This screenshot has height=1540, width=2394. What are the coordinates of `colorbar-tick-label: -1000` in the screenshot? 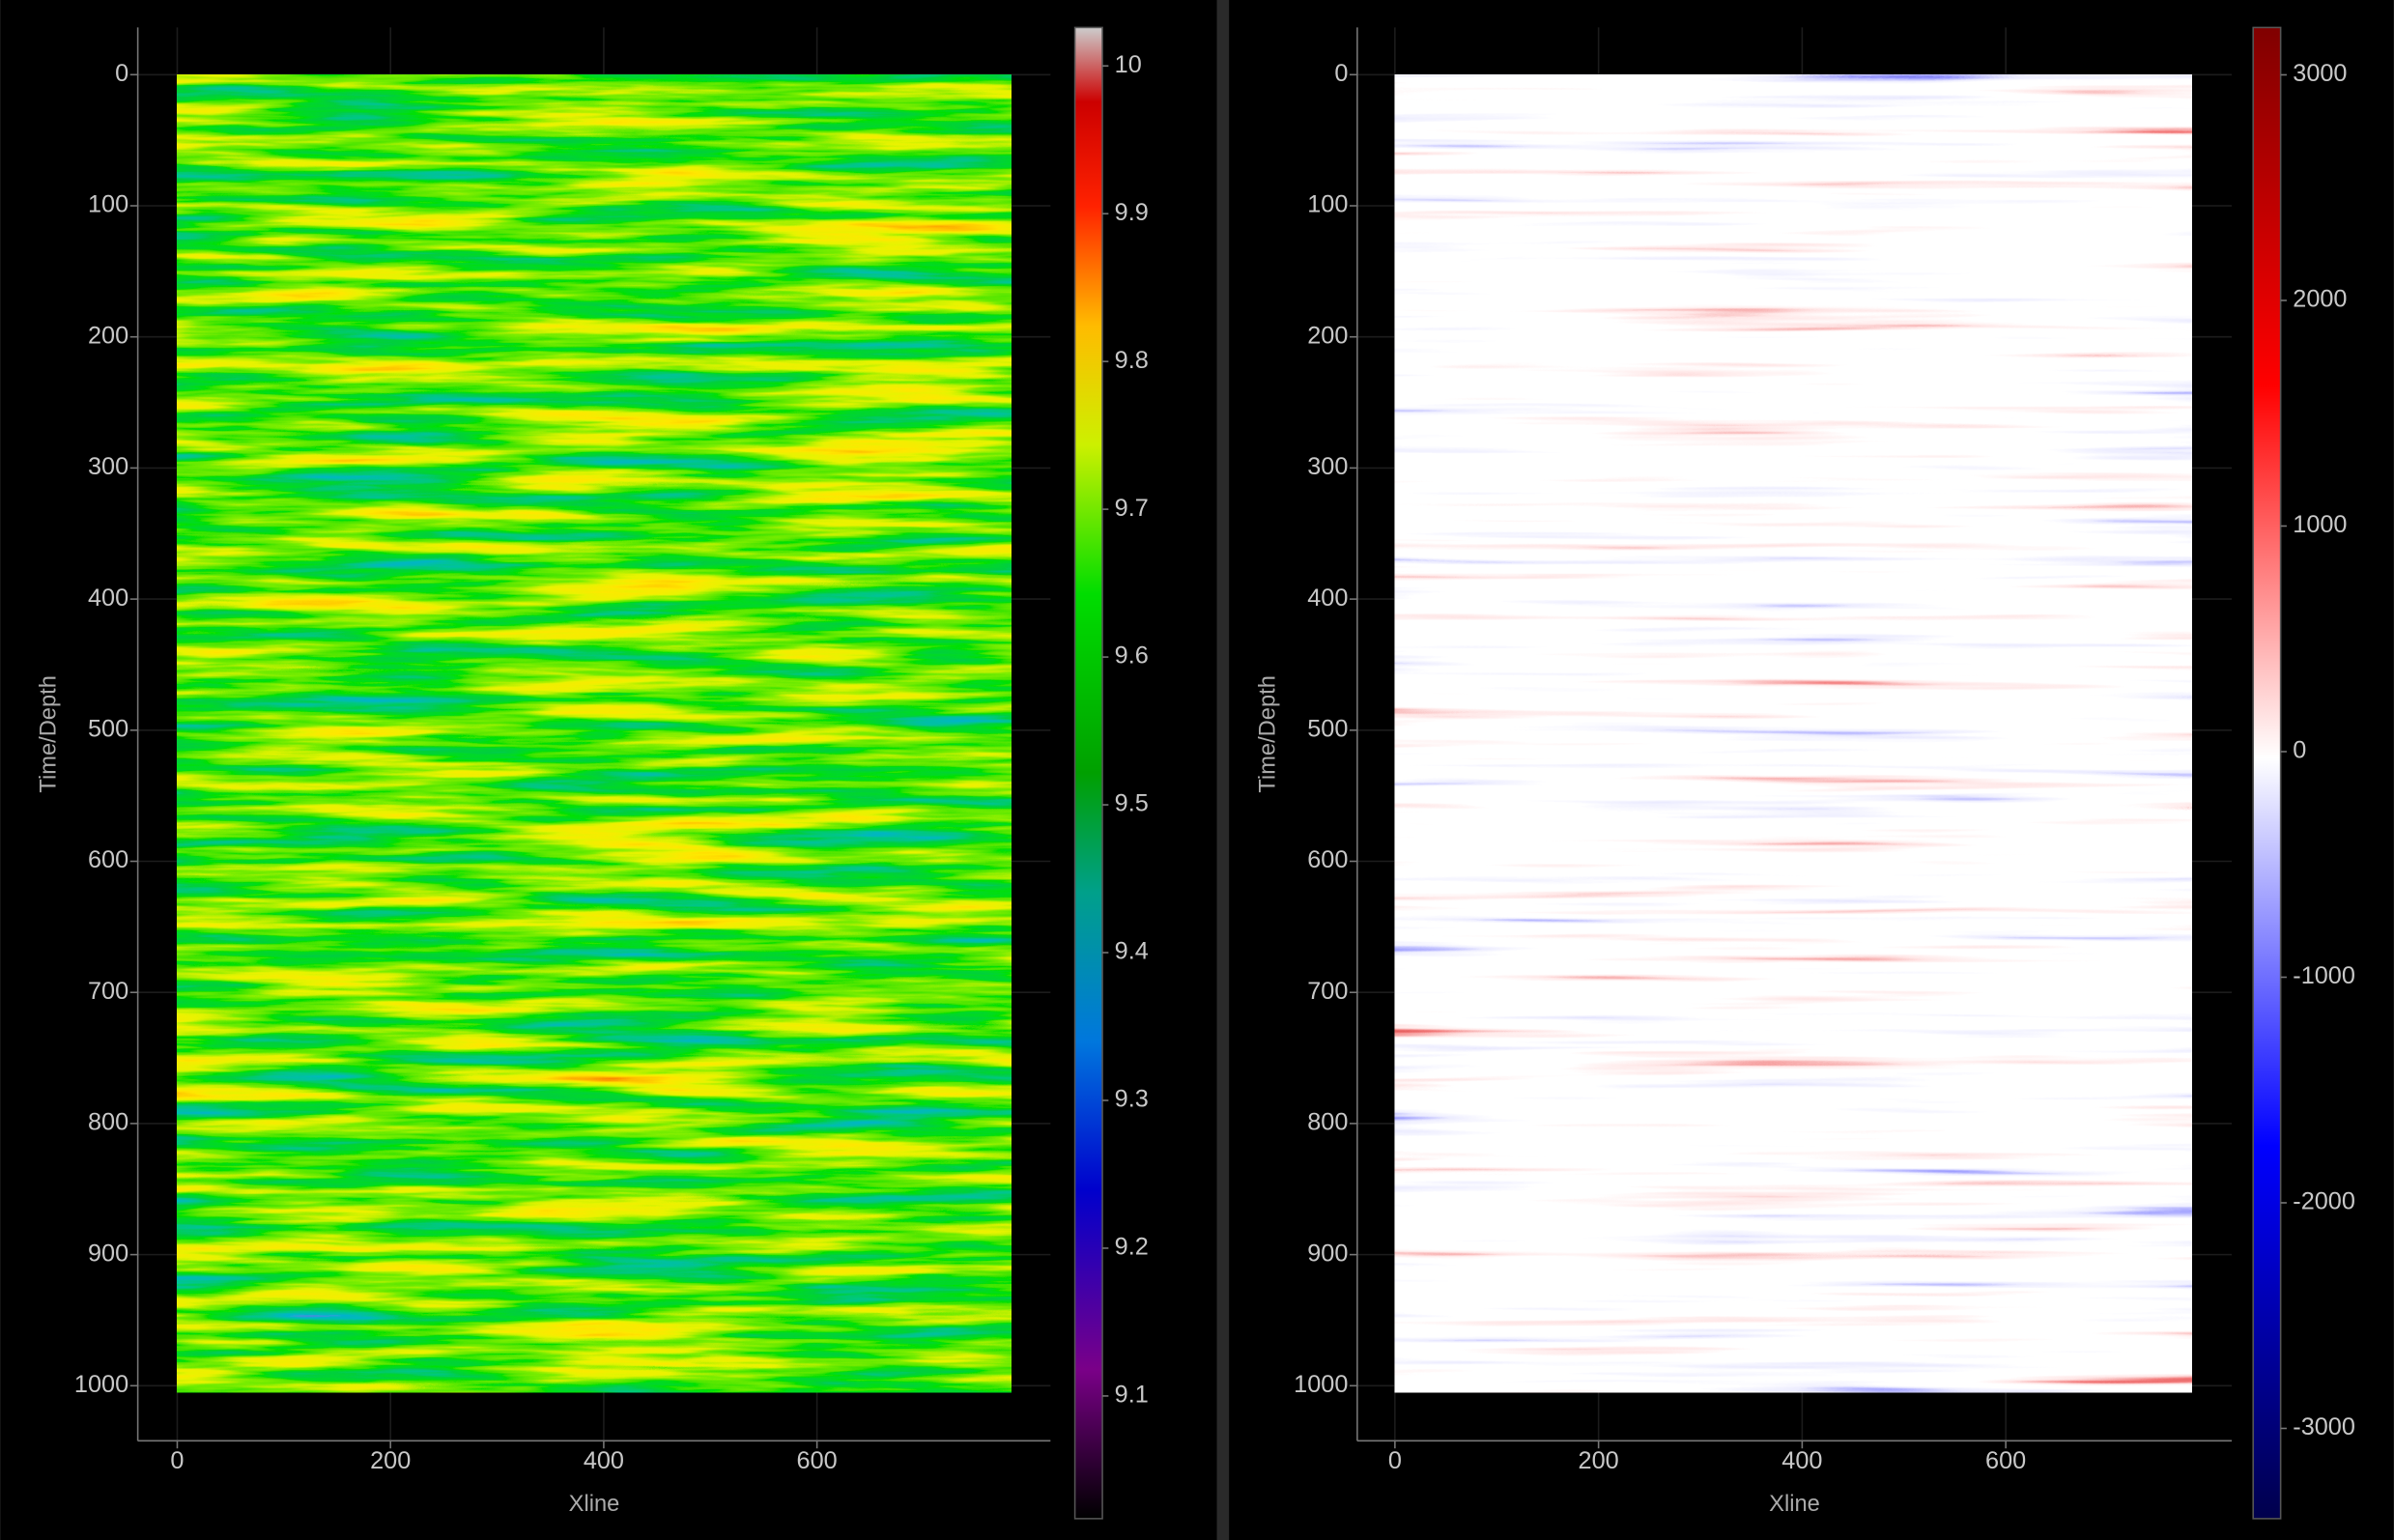 It's located at (2324, 975).